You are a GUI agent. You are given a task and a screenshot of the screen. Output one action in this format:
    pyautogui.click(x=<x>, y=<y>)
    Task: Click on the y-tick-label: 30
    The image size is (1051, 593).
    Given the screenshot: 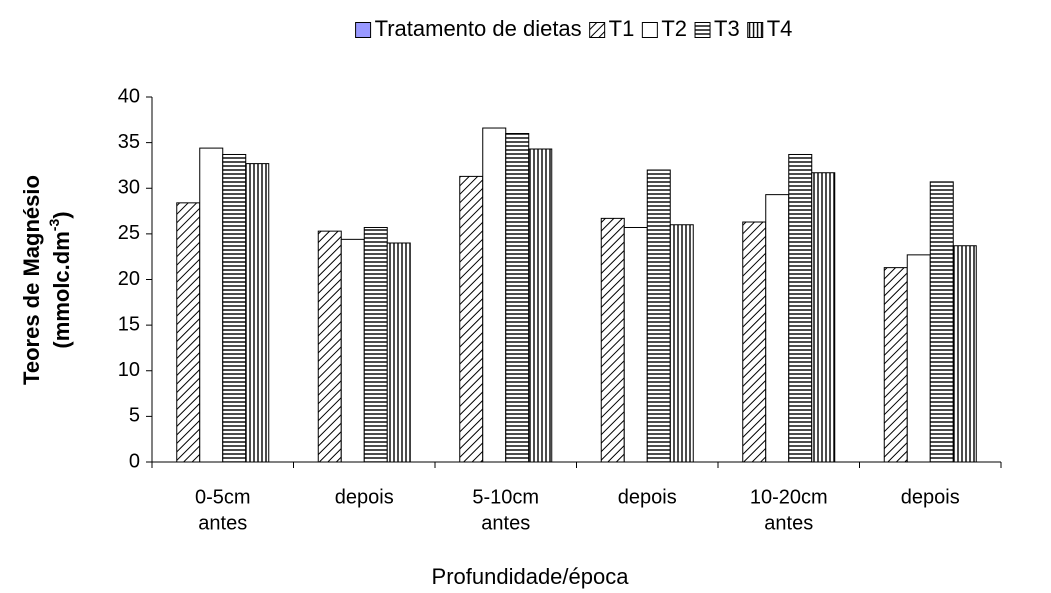 What is the action you would take?
    pyautogui.click(x=129, y=188)
    